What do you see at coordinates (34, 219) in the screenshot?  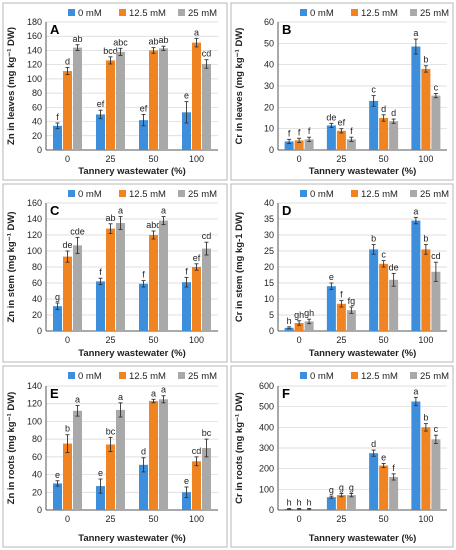 I see `y-tick-label: 140` at bounding box center [34, 219].